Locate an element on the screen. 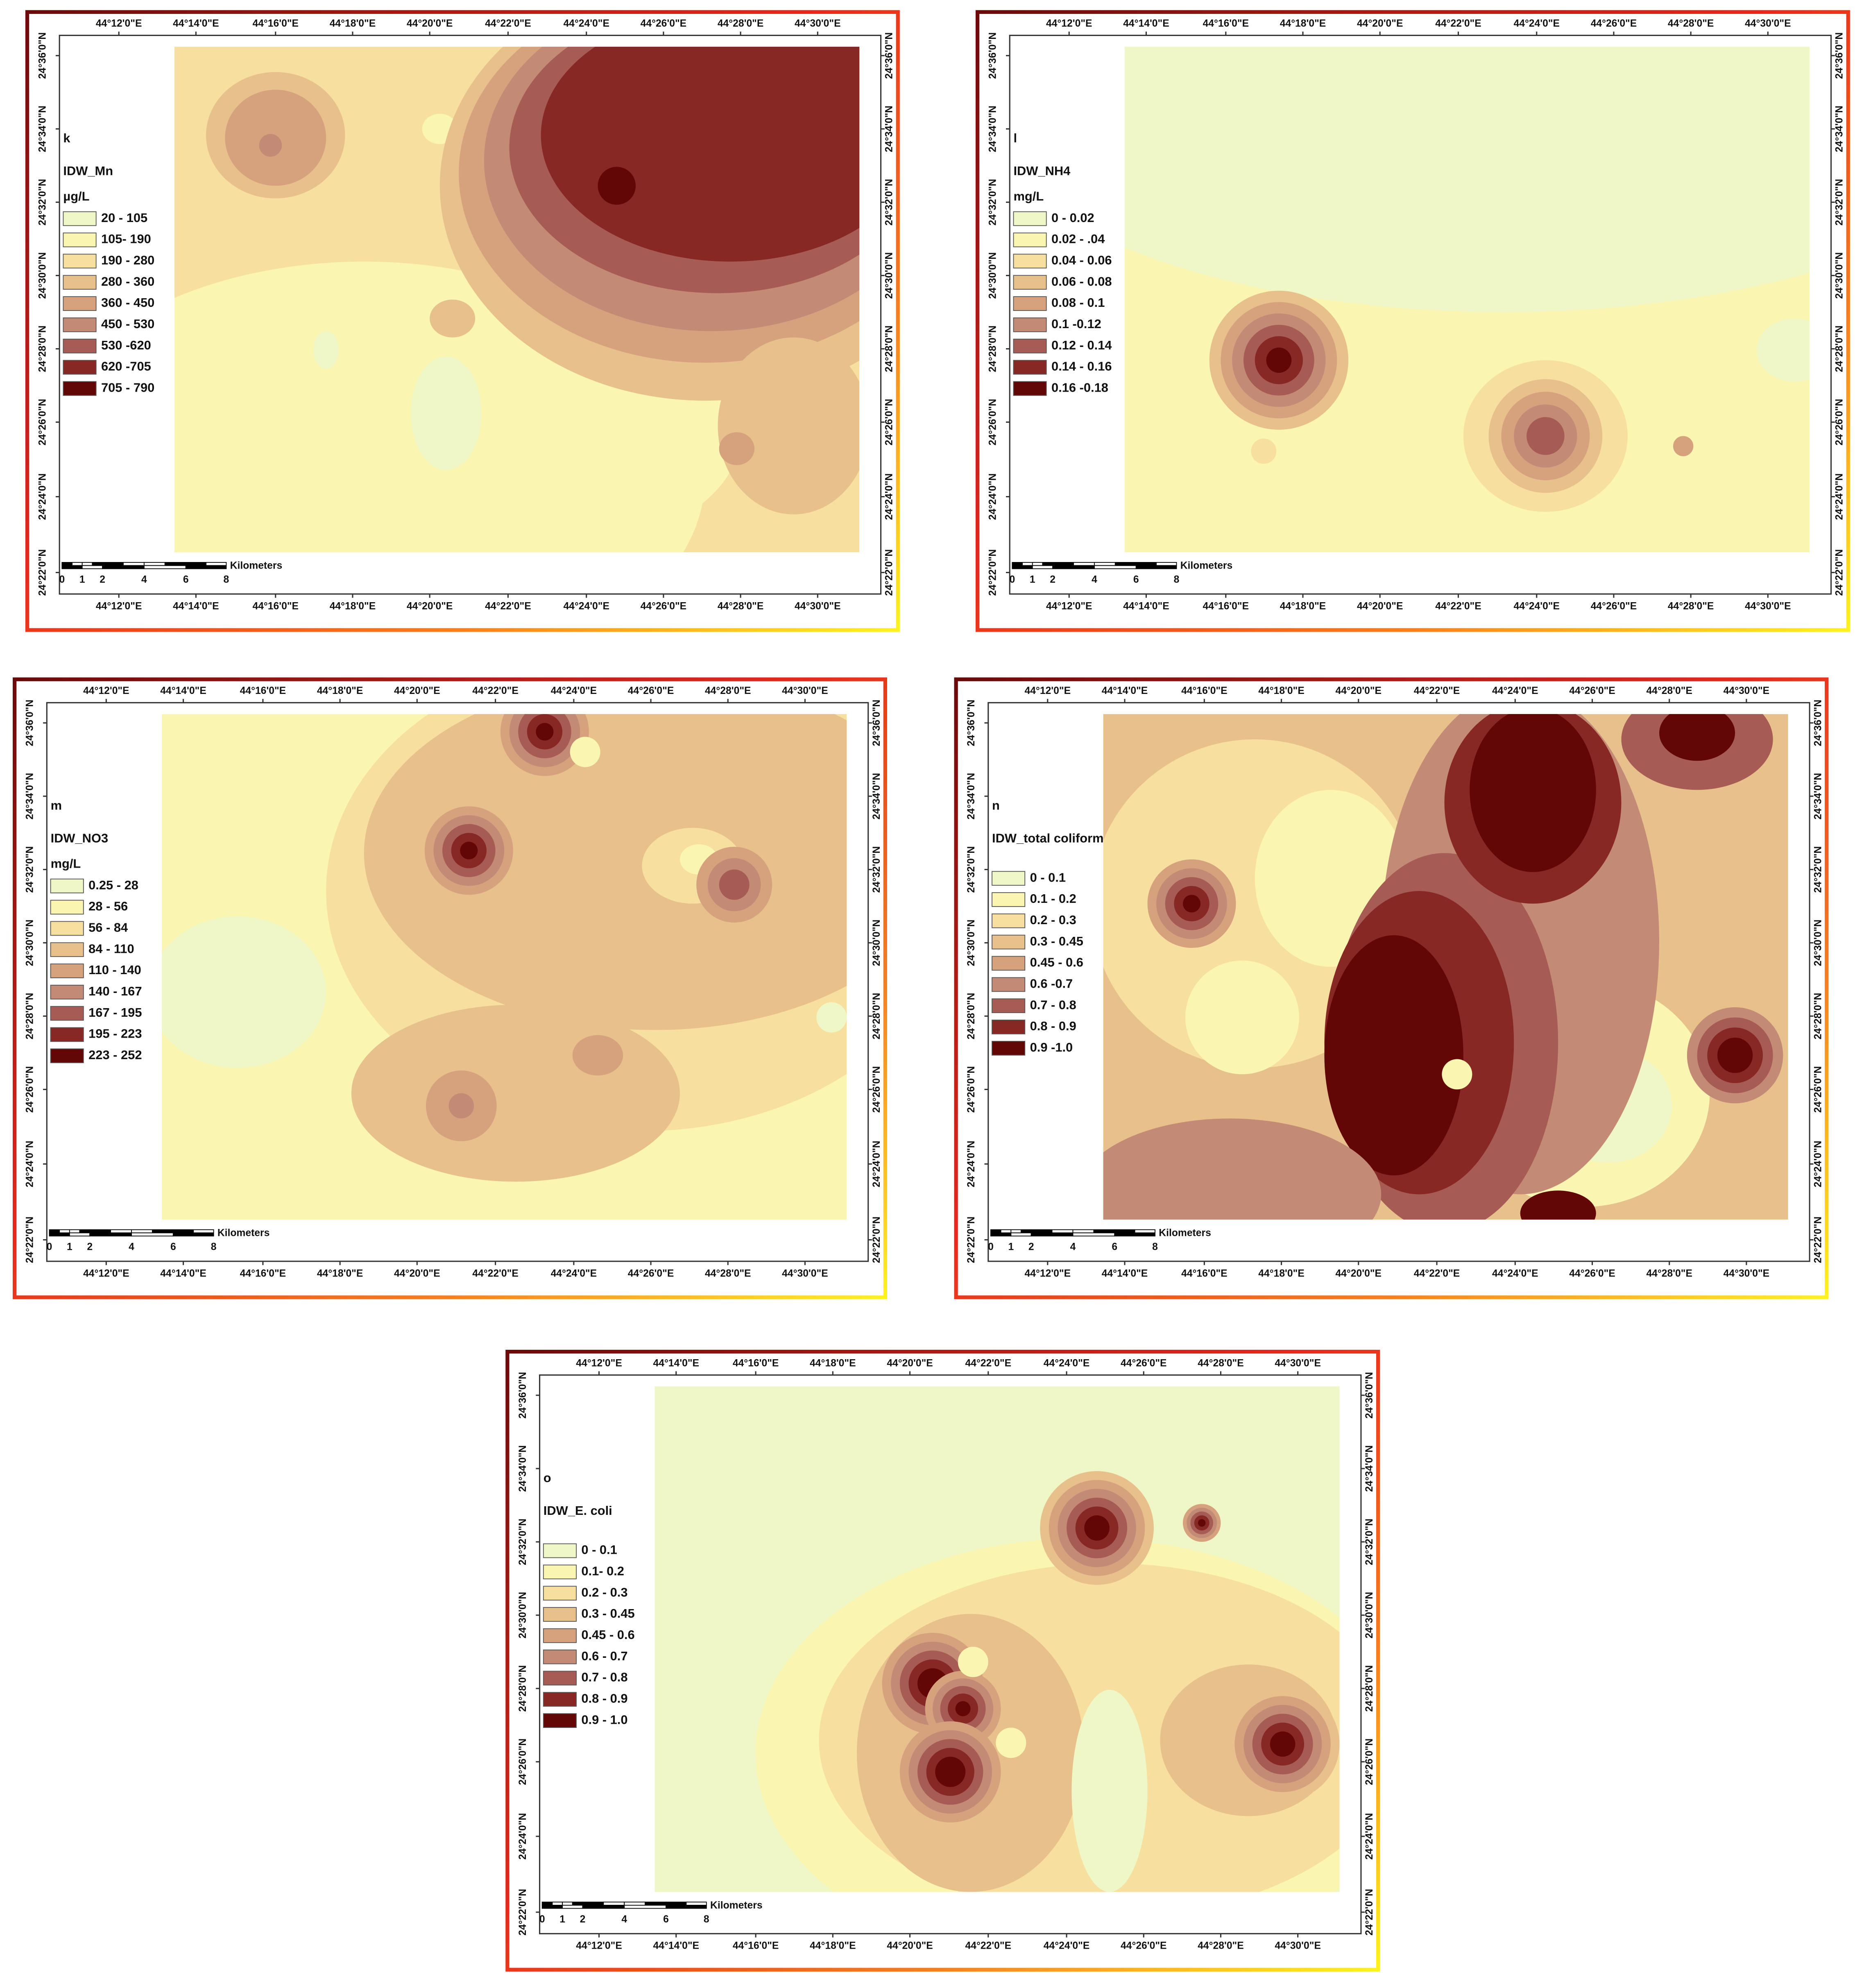  right-tick-label: 24°30'0"N is located at coordinates (1818, 943).